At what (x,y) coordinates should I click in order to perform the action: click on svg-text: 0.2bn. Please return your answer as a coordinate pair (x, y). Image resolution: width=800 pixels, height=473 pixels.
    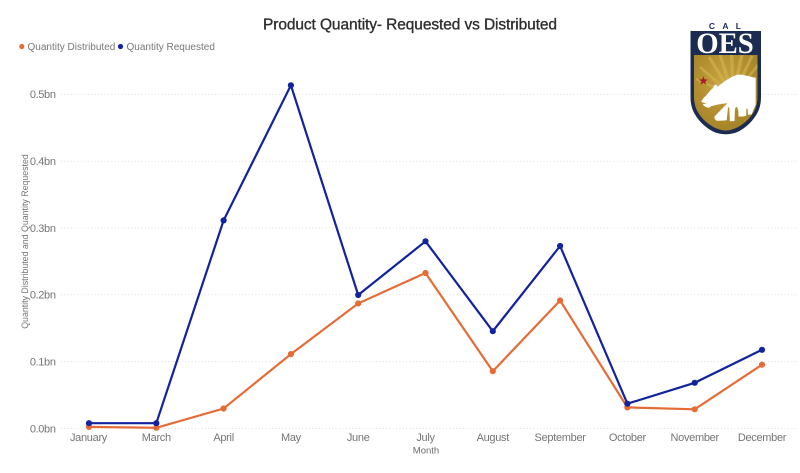
    Looking at the image, I should click on (43, 296).